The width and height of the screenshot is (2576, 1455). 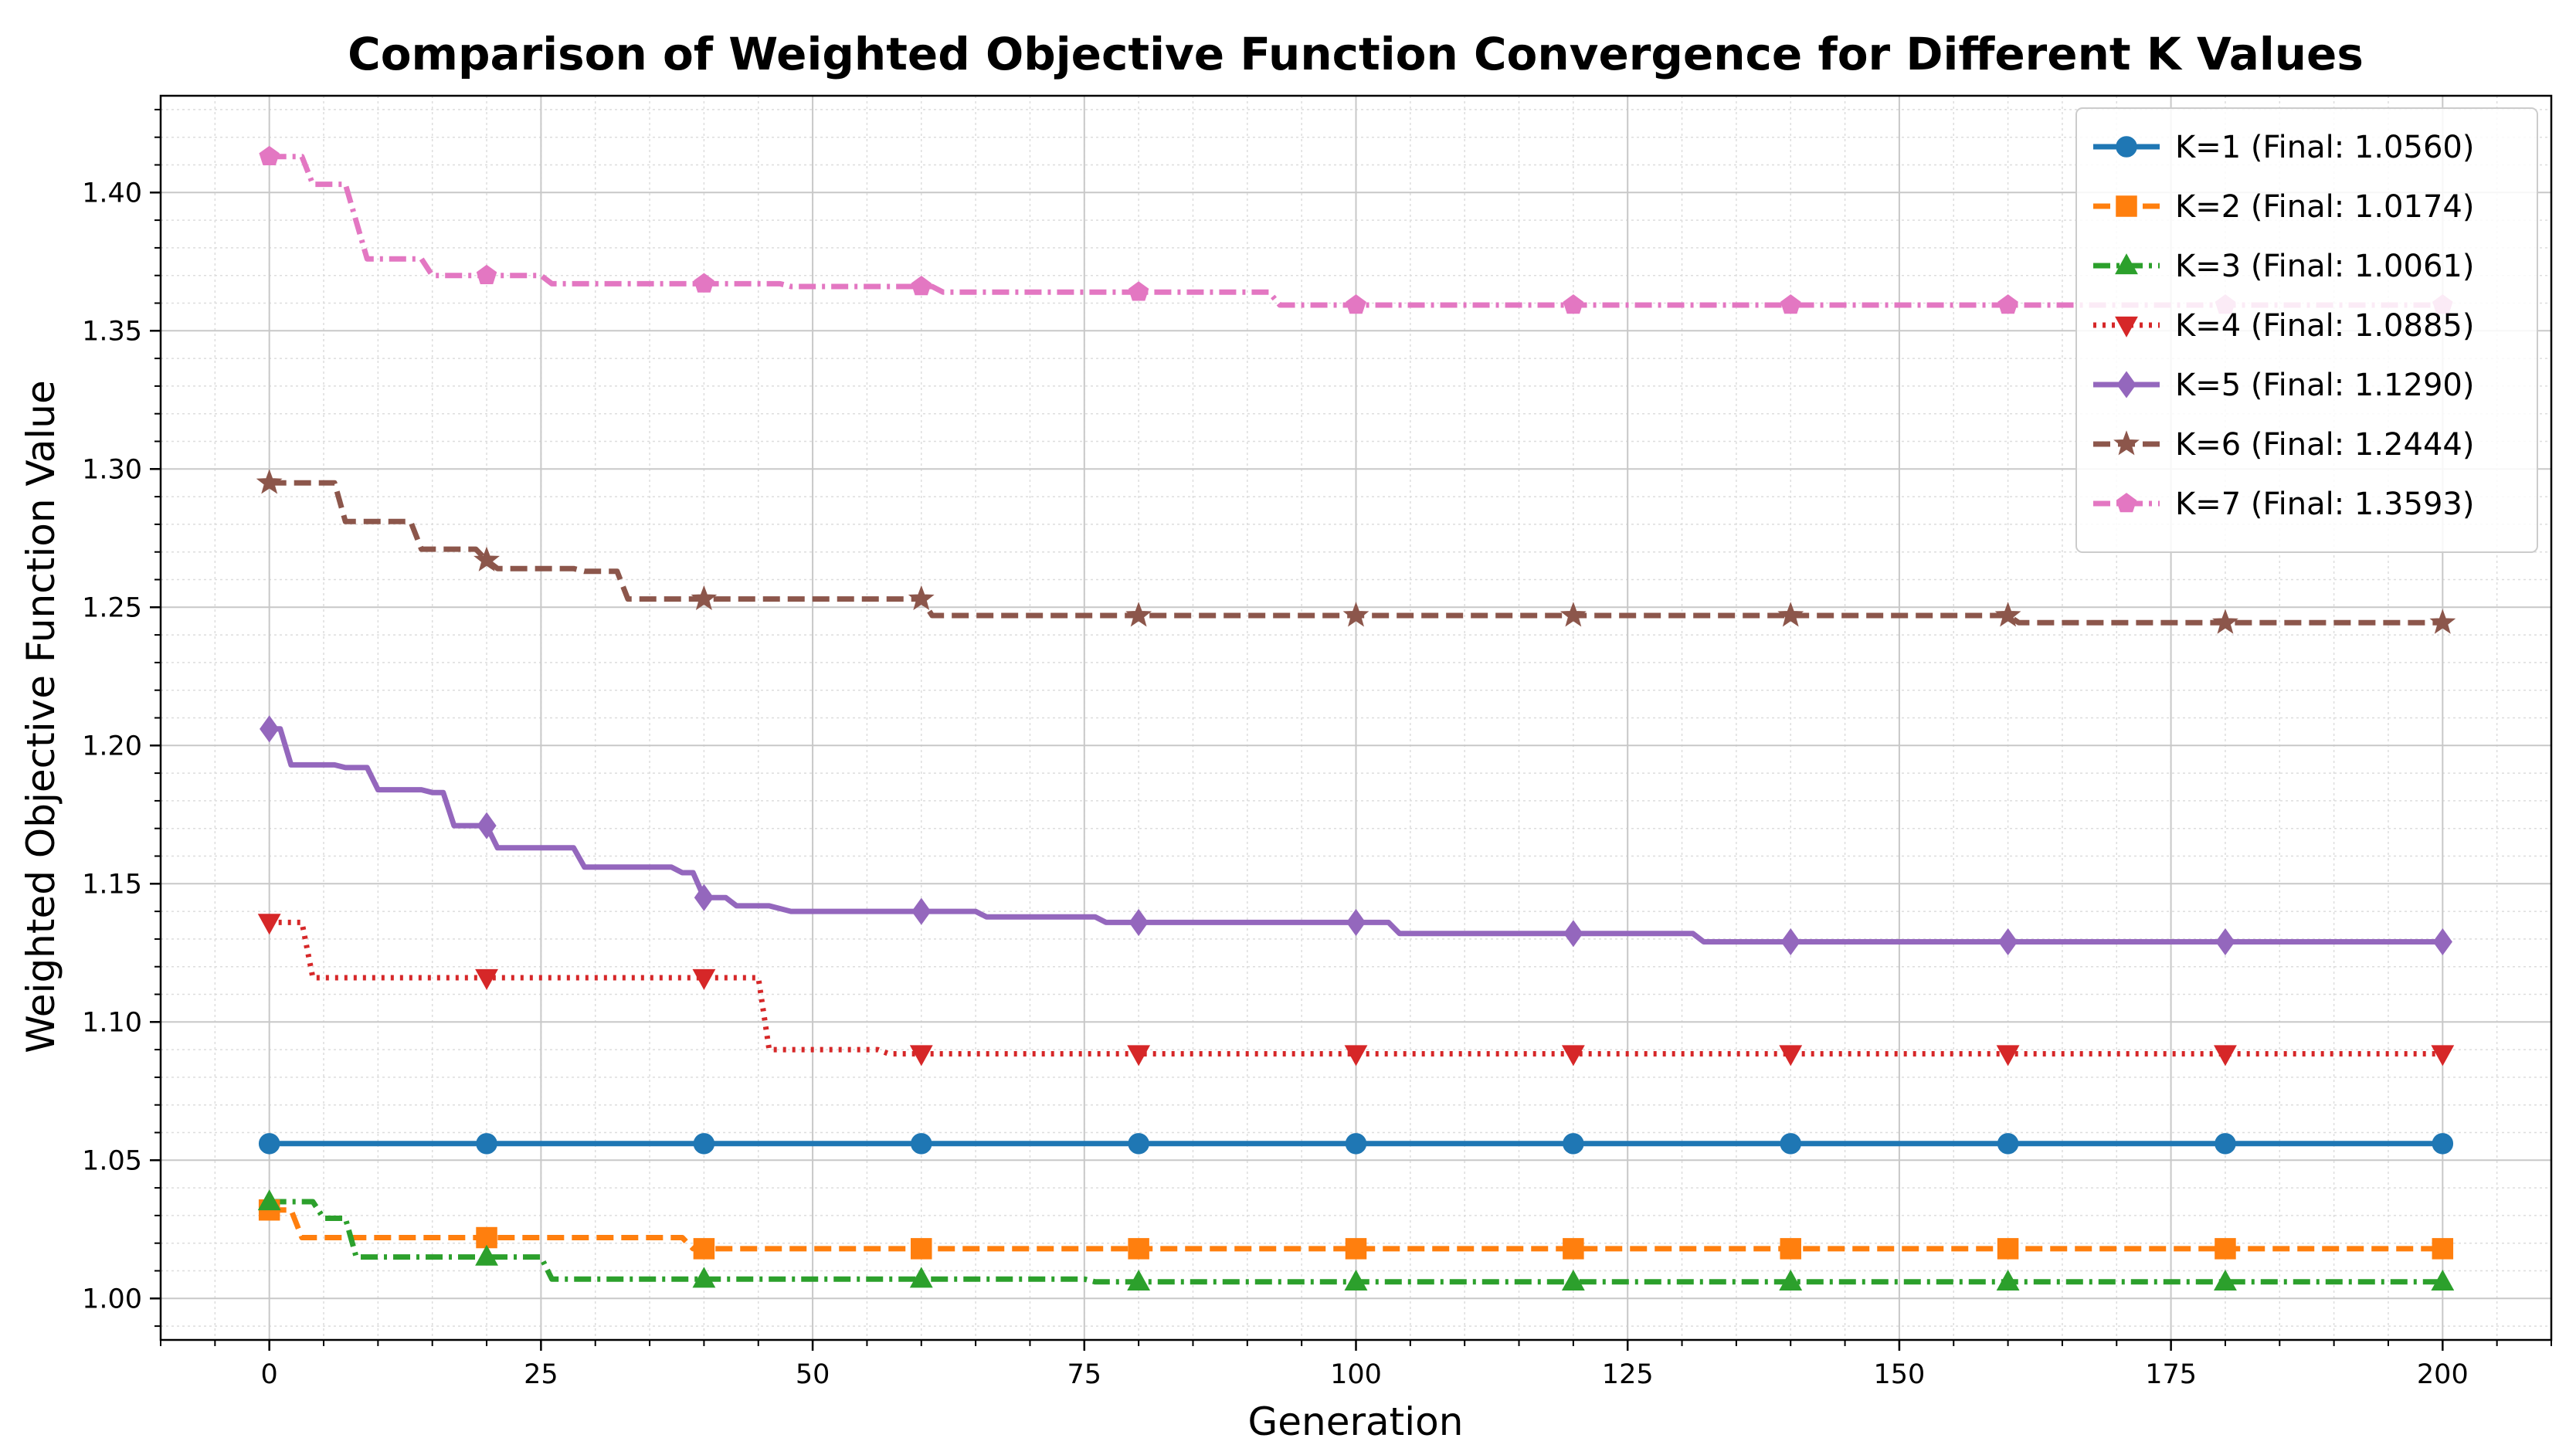 I want to click on series-line-k4, so click(x=1356, y=987).